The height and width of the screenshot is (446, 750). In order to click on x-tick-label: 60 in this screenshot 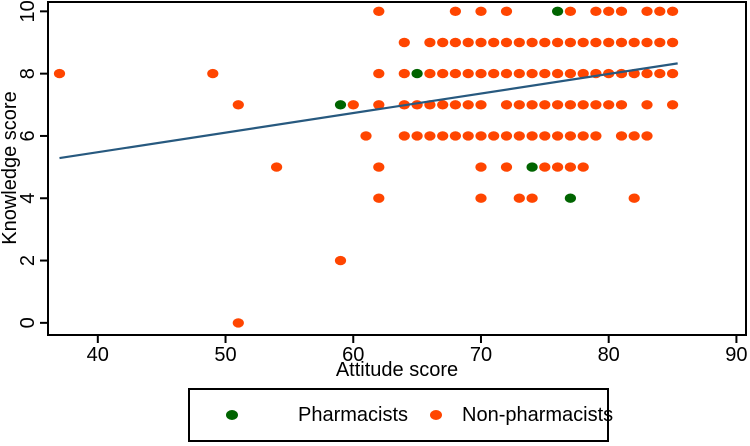, I will do `click(353, 355)`.